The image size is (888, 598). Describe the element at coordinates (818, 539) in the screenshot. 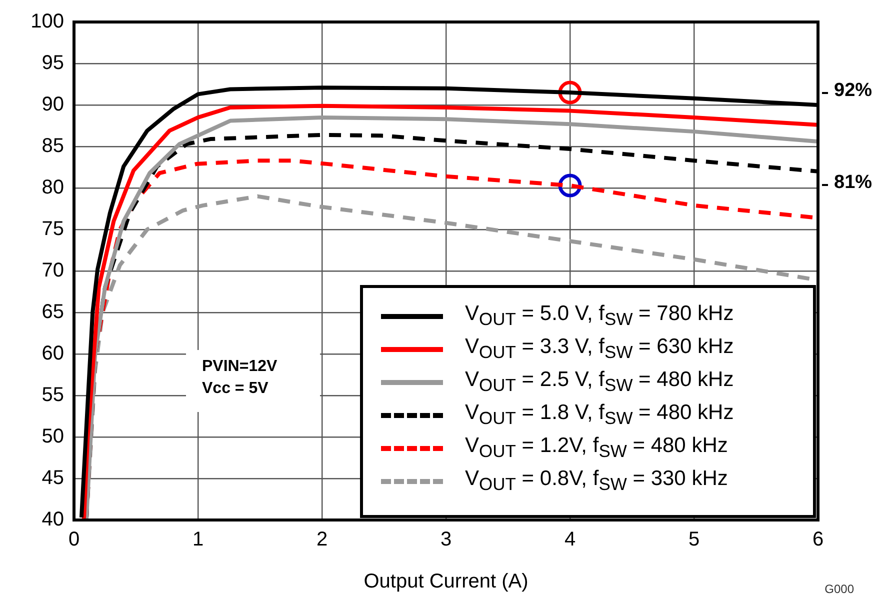

I see `x-tick-label: 6` at that location.